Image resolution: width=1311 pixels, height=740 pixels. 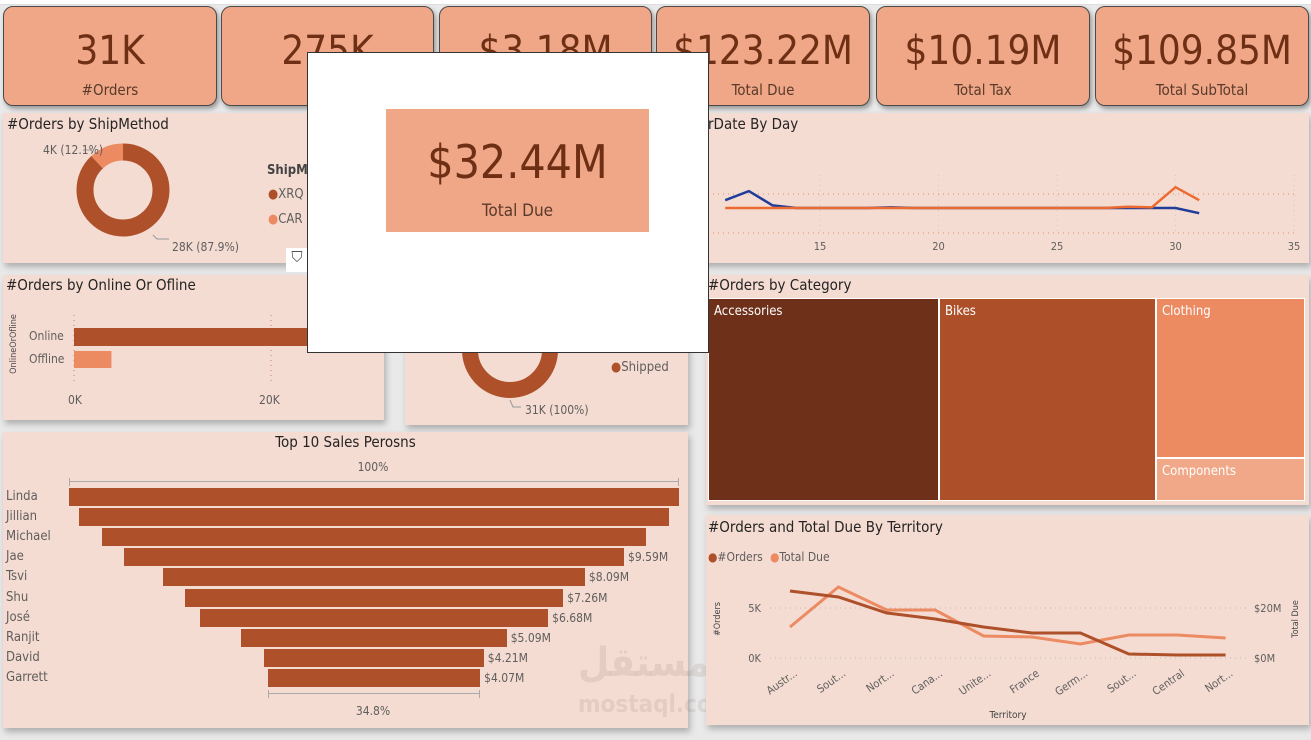 What do you see at coordinates (23, 657) in the screenshot?
I see `funnel-category-label: David` at bounding box center [23, 657].